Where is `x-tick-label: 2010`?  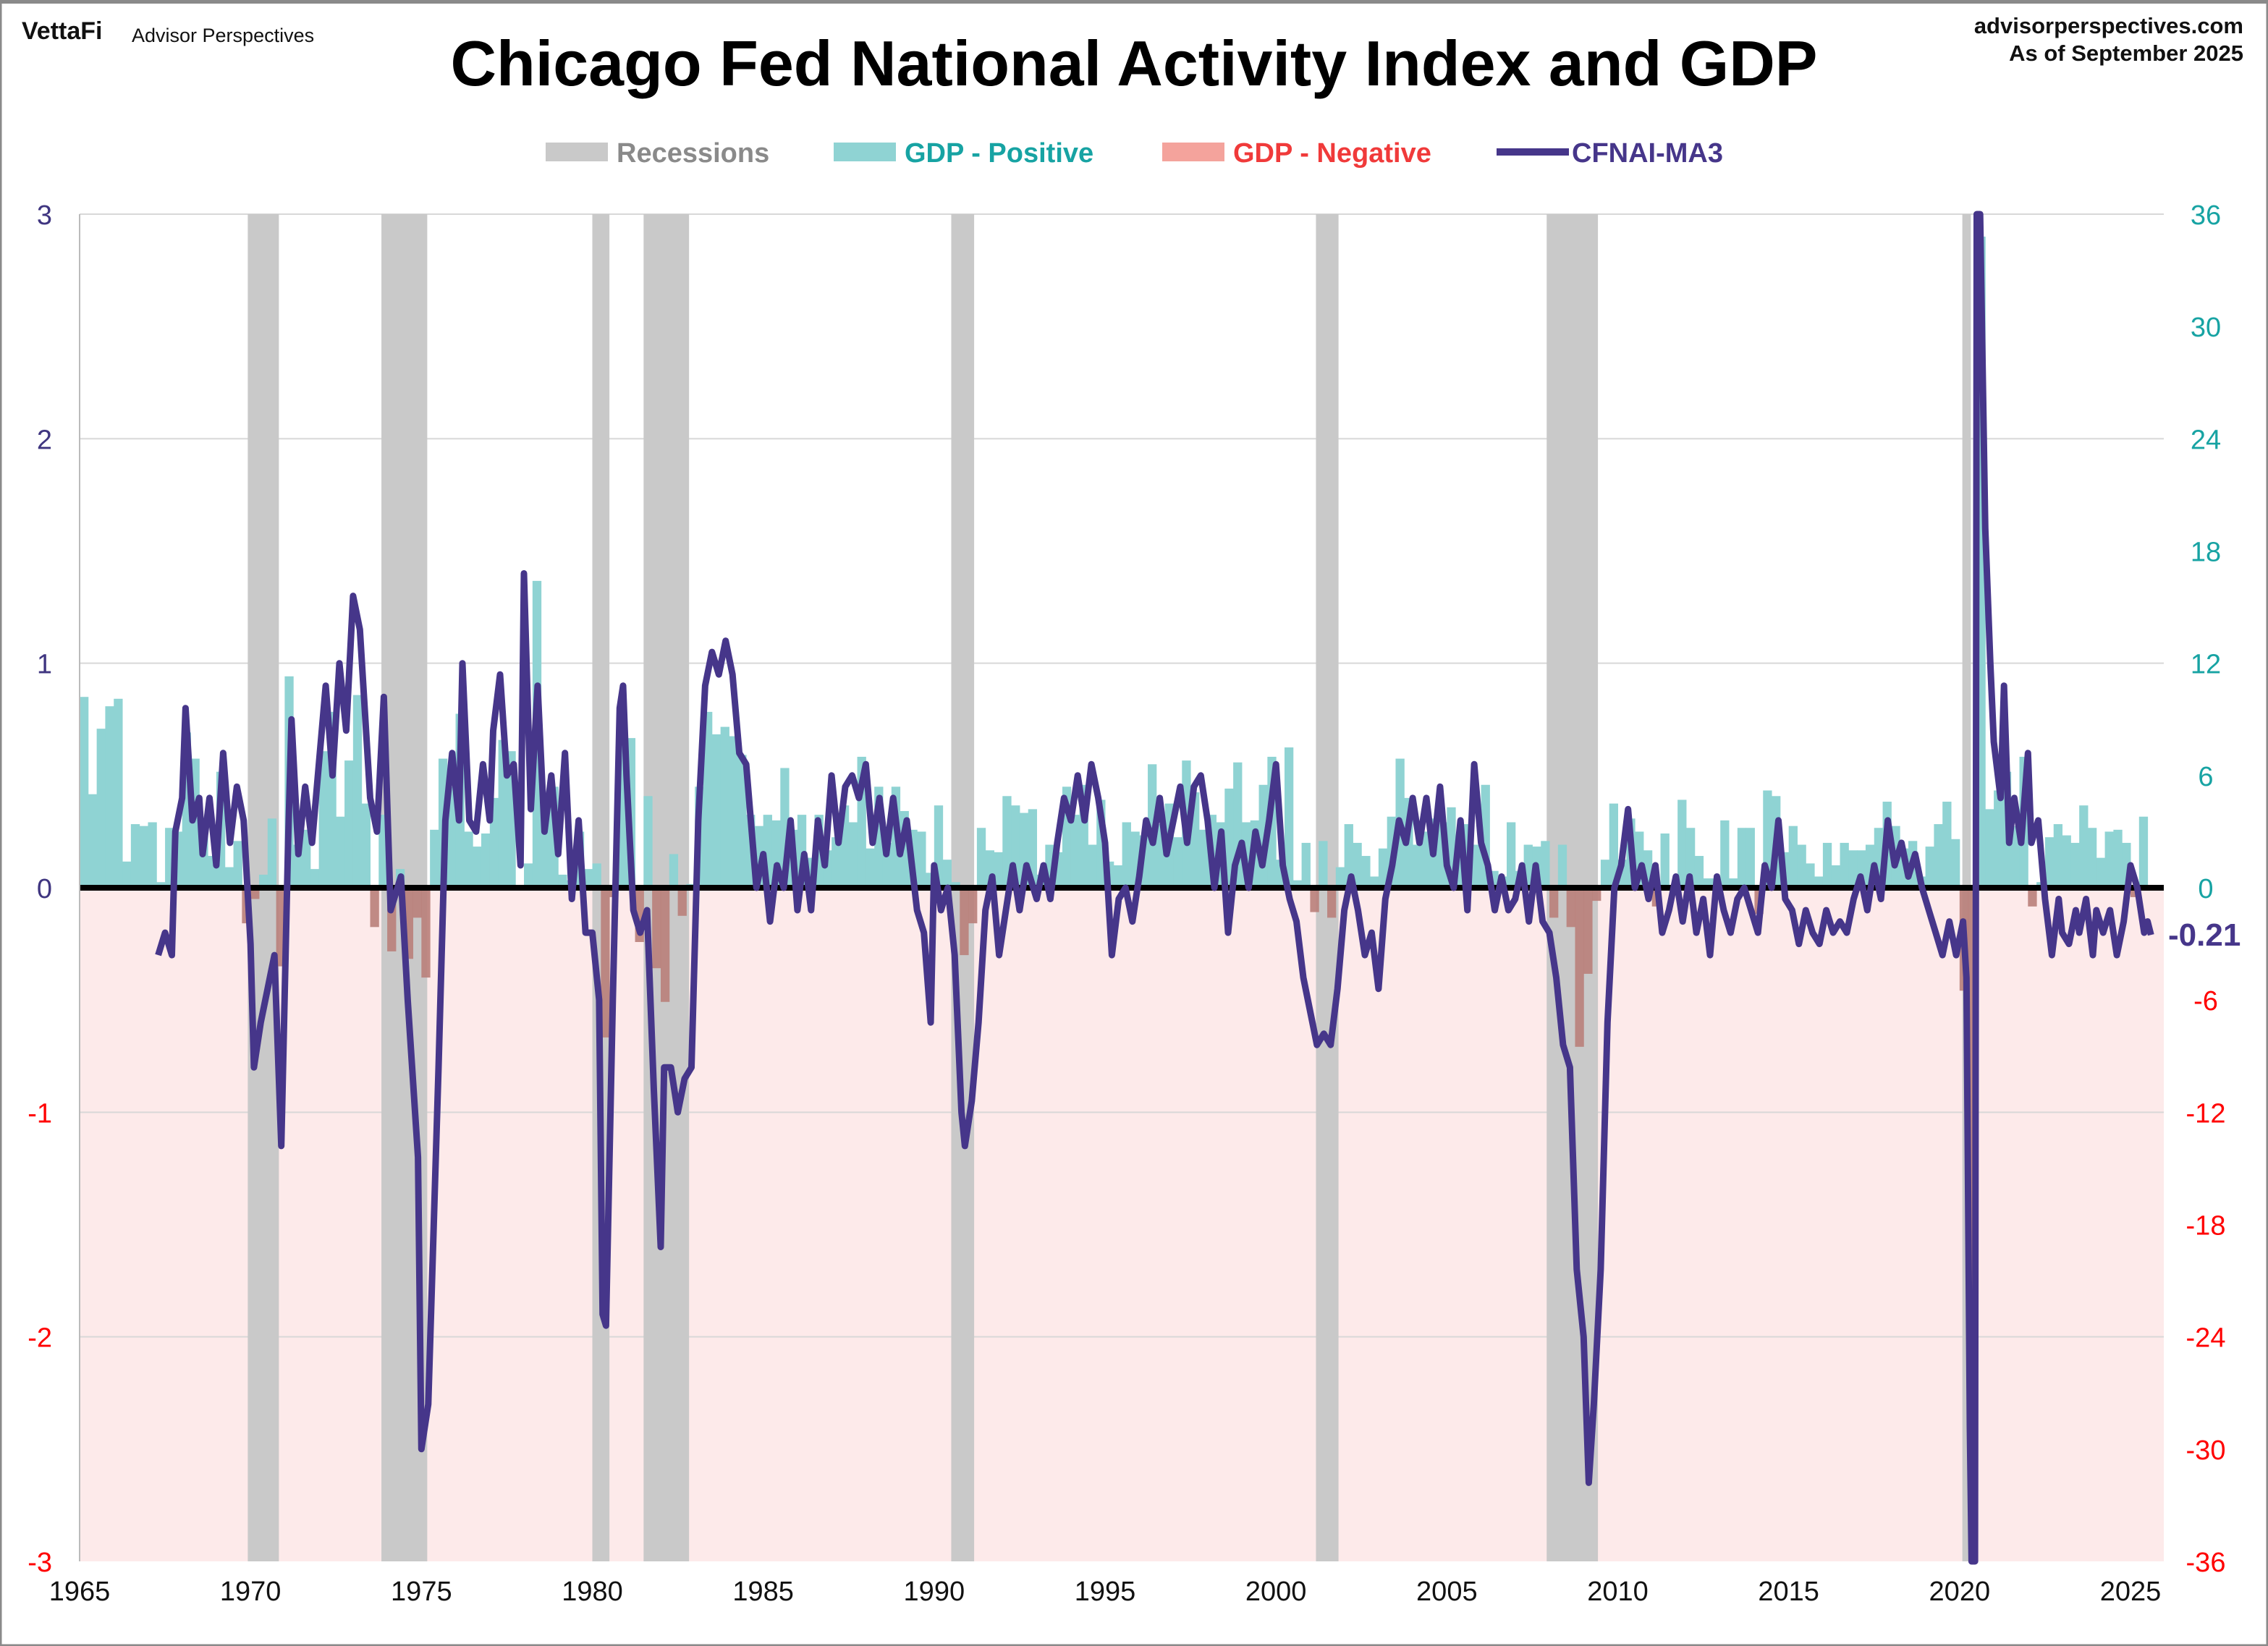
x-tick-label: 2010 is located at coordinates (1618, 1592).